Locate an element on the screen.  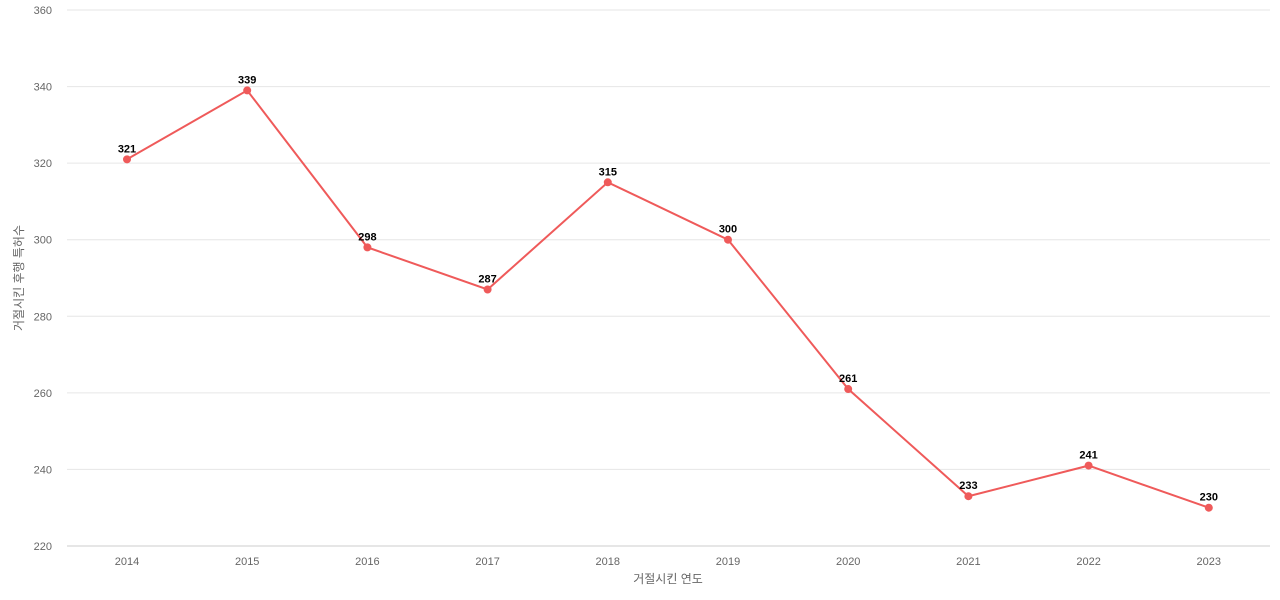
x-tick-label: 2022 is located at coordinates (1088, 562).